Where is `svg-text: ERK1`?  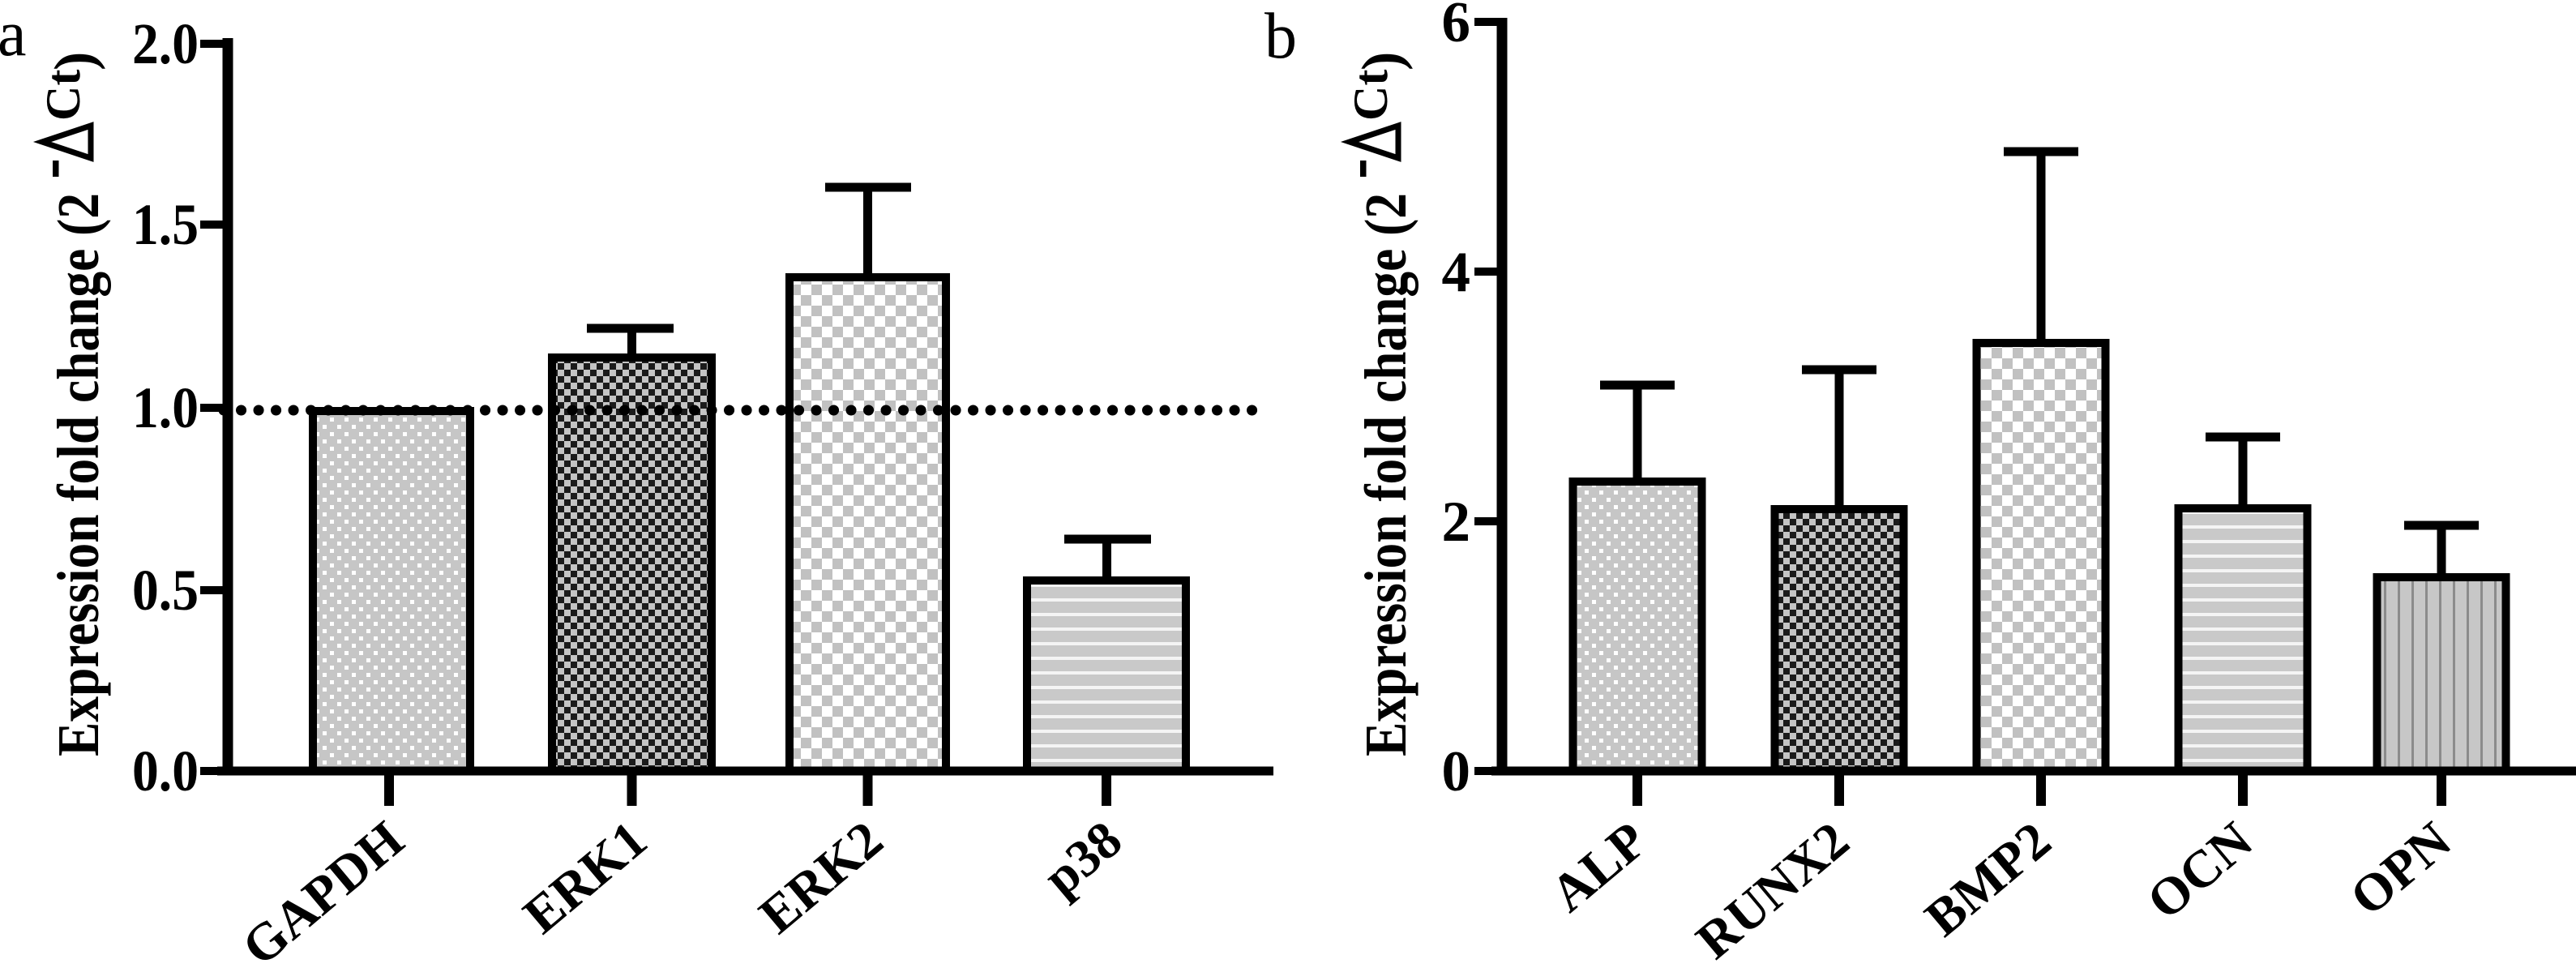
svg-text: ERK1 is located at coordinates (585, 878).